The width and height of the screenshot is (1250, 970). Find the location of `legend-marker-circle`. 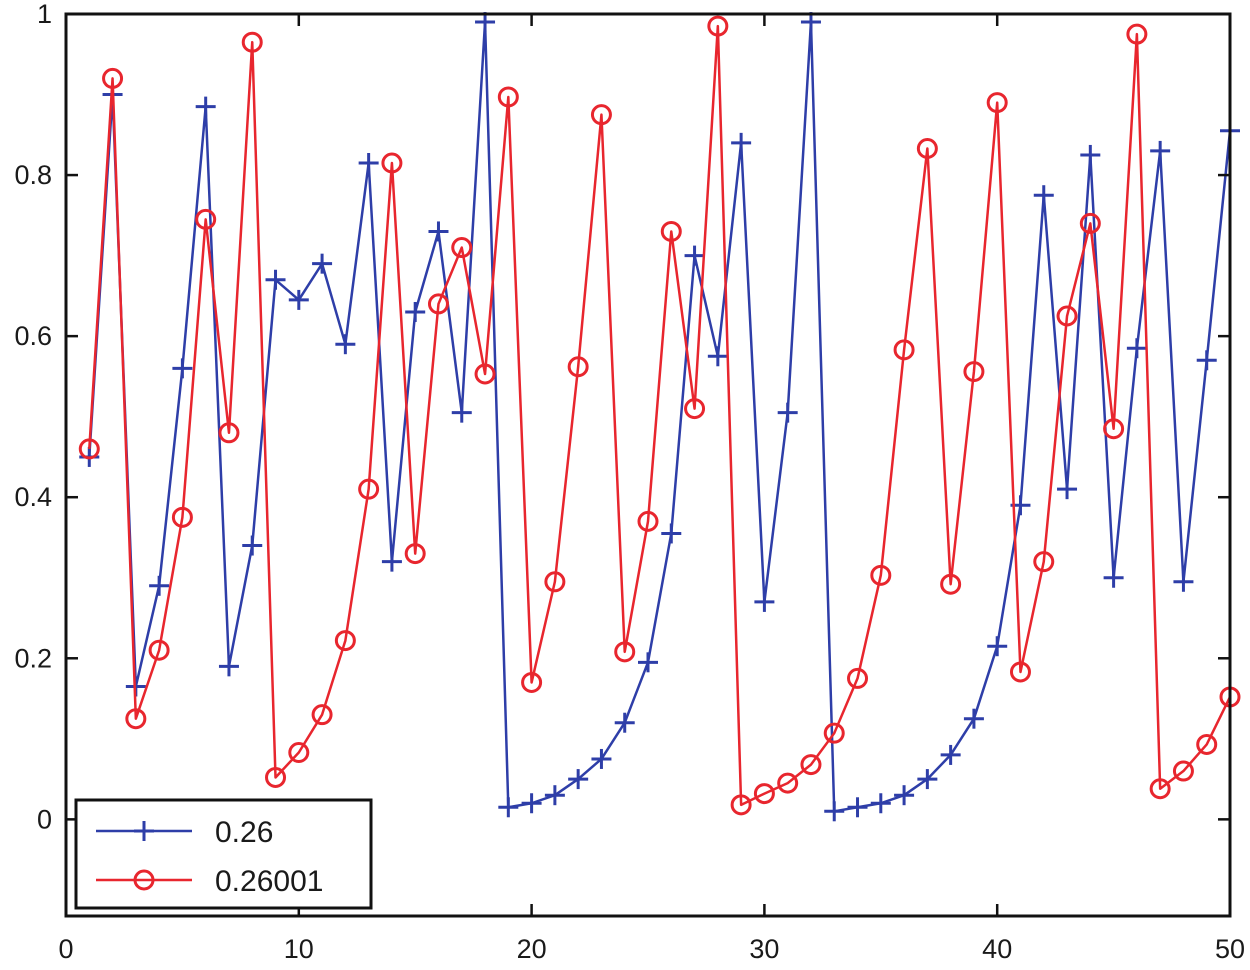

legend-marker-circle is located at coordinates (144, 880).